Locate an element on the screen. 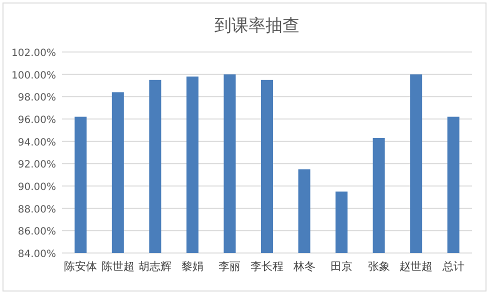  x-tick-label: 田京 is located at coordinates (341, 266).